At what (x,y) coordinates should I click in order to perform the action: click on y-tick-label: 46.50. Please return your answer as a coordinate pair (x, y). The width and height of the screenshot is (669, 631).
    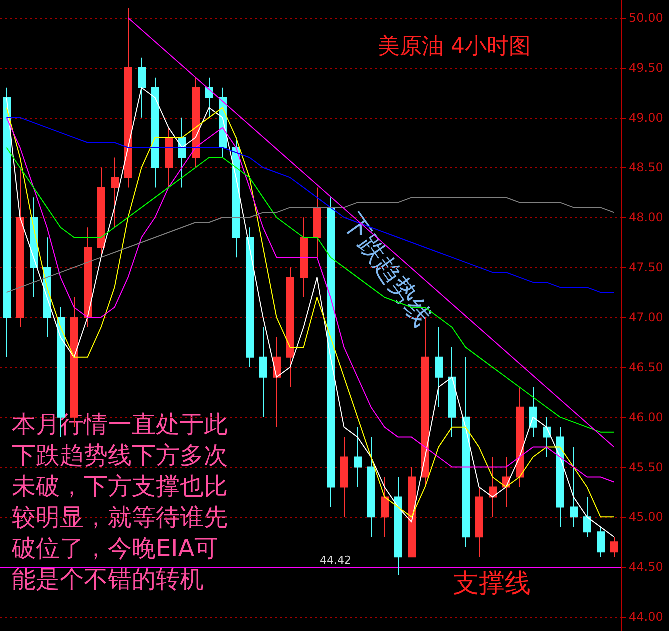
    Looking at the image, I should click on (646, 367).